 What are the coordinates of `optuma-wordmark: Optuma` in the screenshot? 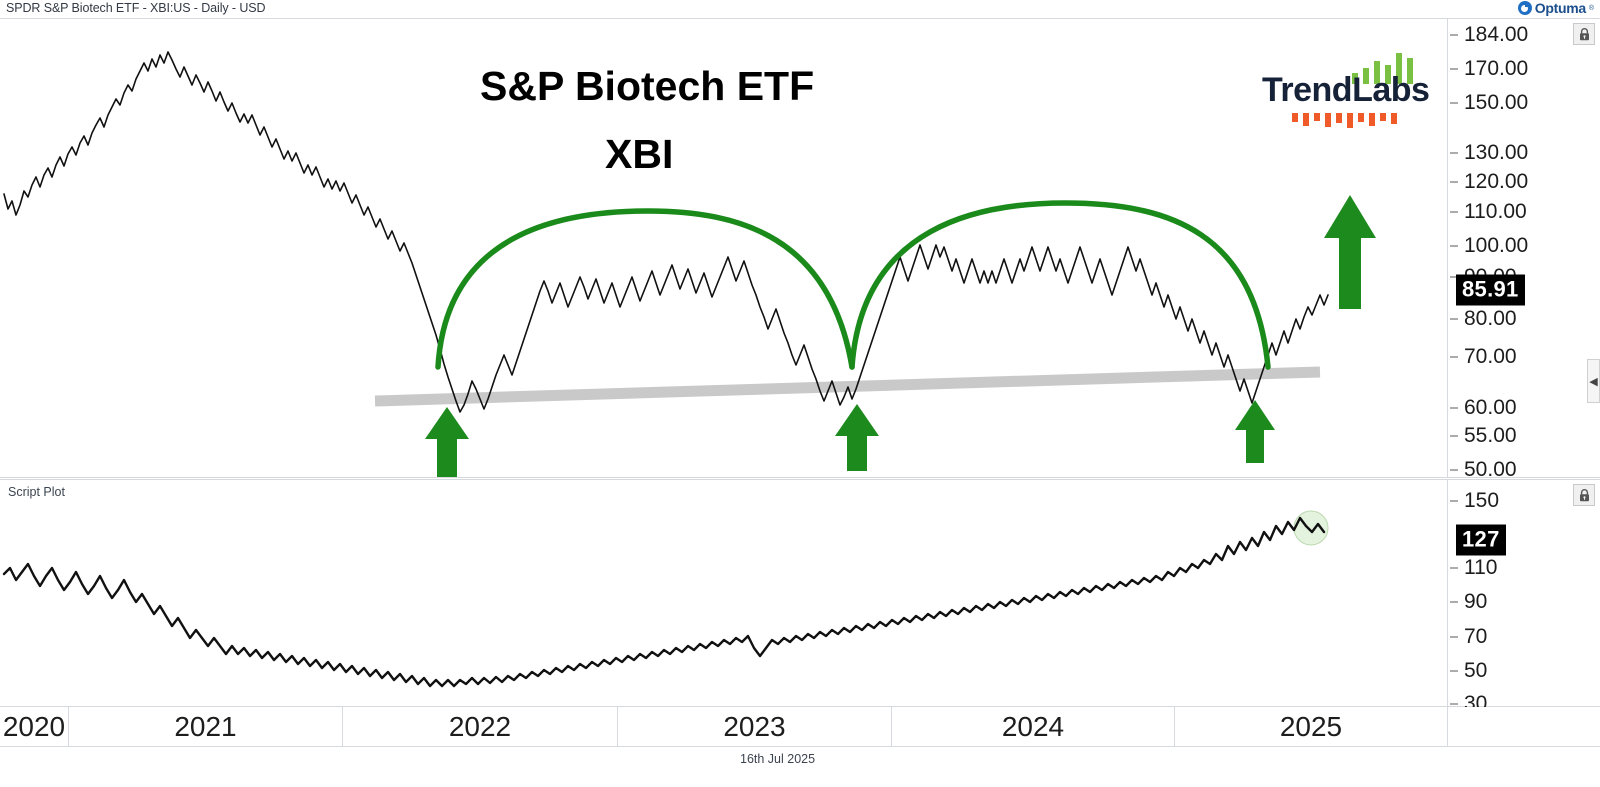 It's located at (1560, 8).